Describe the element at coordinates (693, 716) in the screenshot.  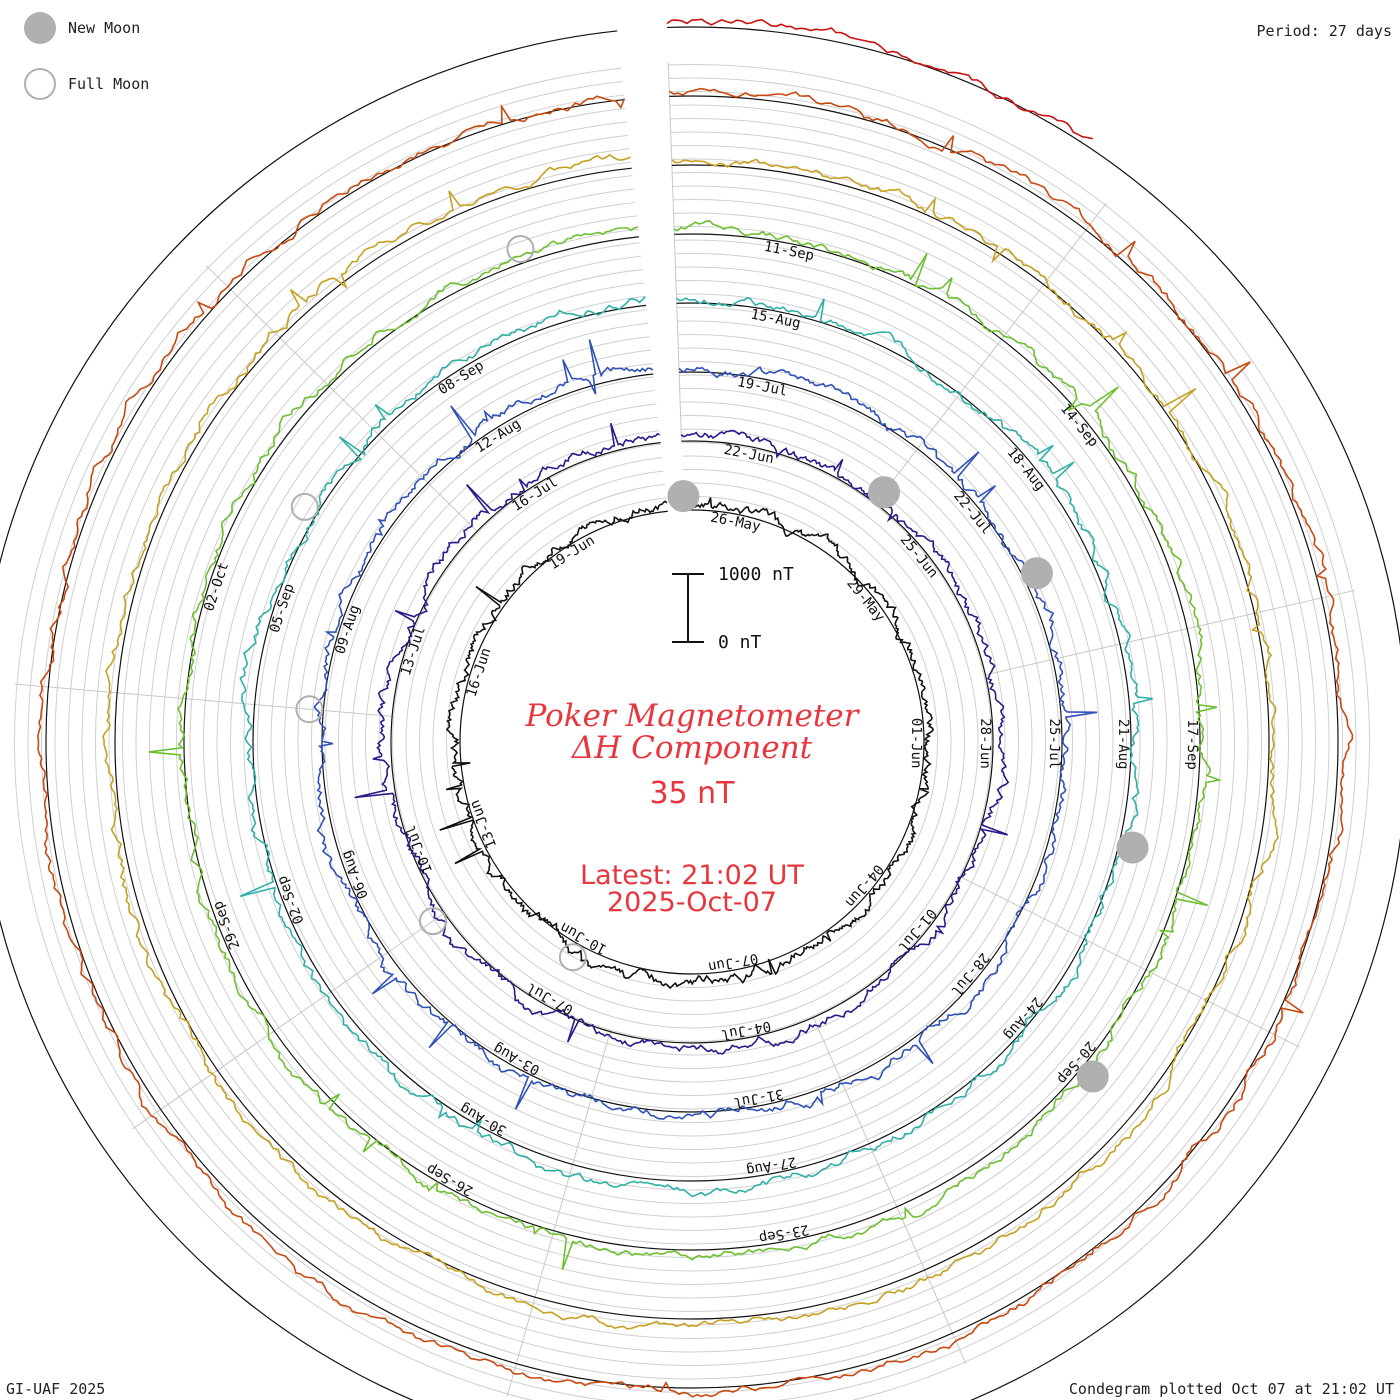
I see `title-line-1: Poker Magnetometer` at that location.